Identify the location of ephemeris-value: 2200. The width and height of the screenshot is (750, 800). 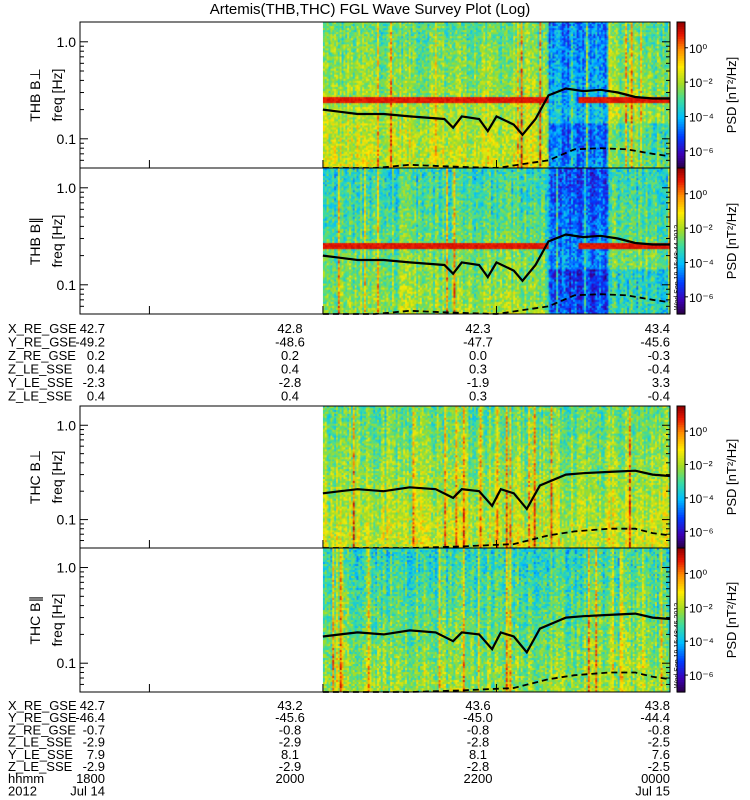
(478, 778).